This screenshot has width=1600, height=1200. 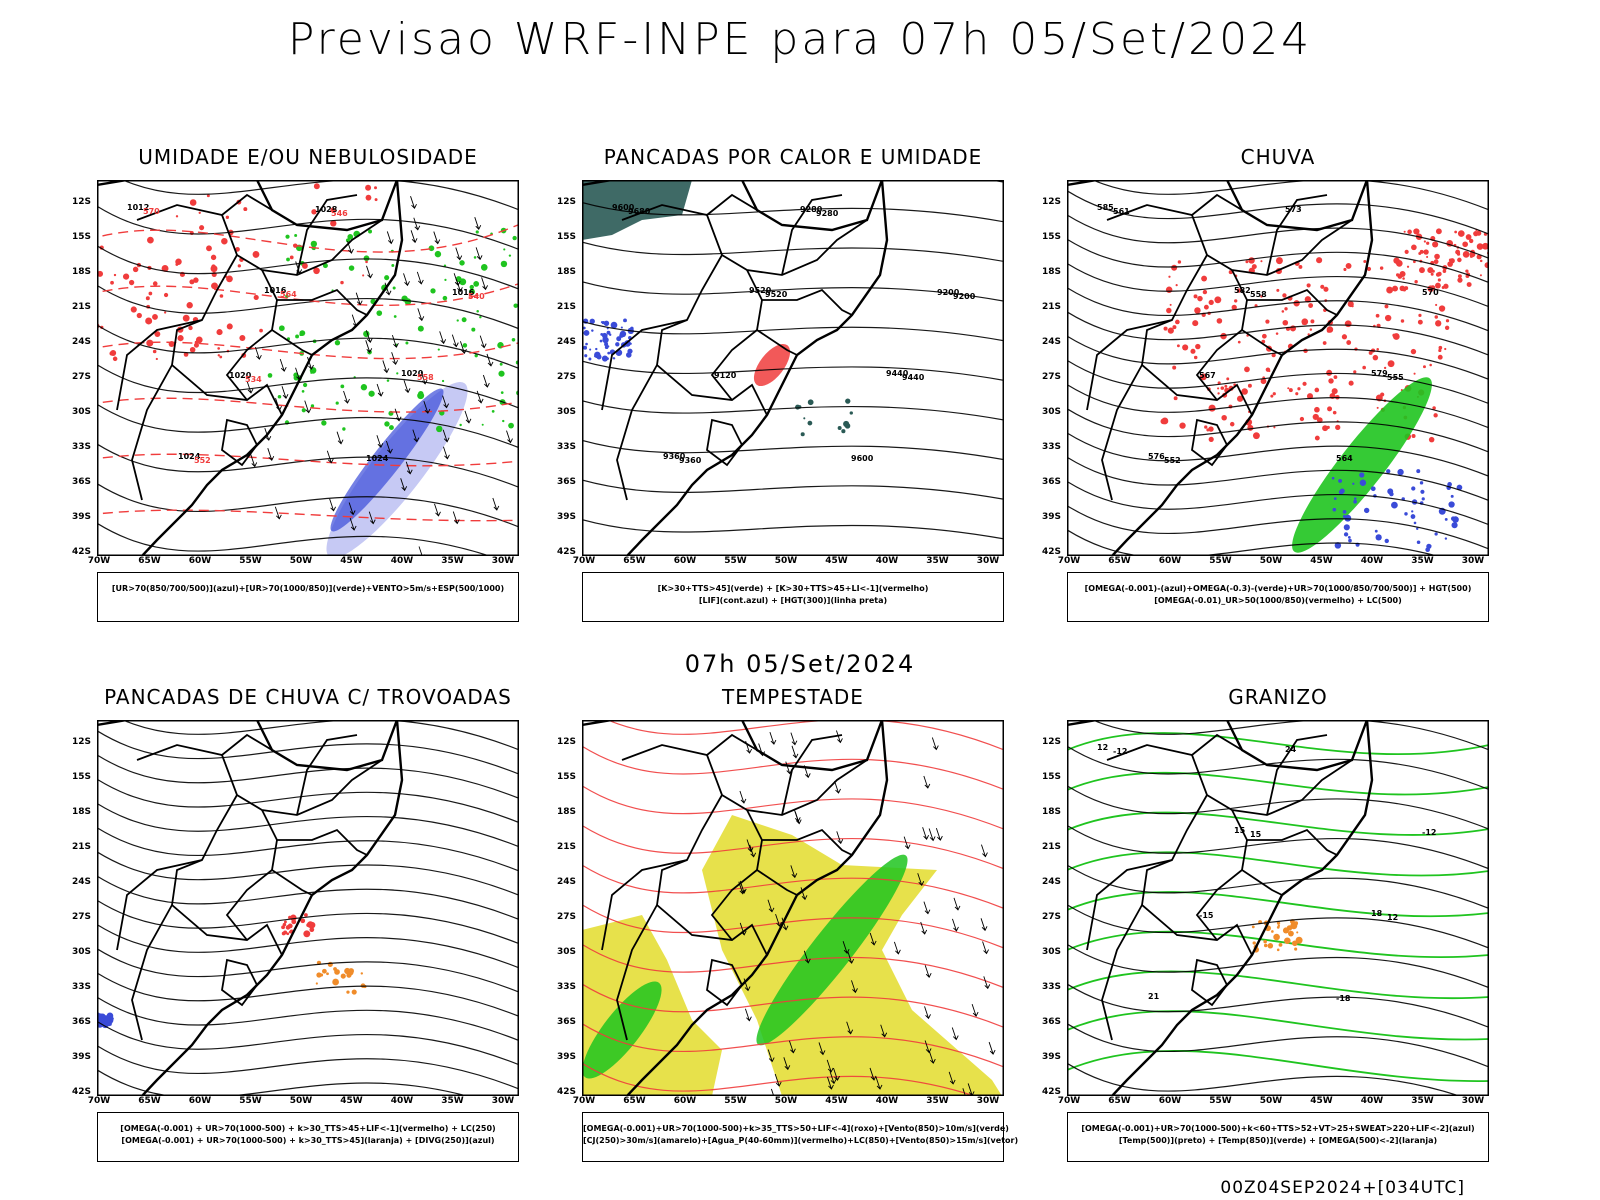 I want to click on omega-orange-area, so click(x=1265, y=941).